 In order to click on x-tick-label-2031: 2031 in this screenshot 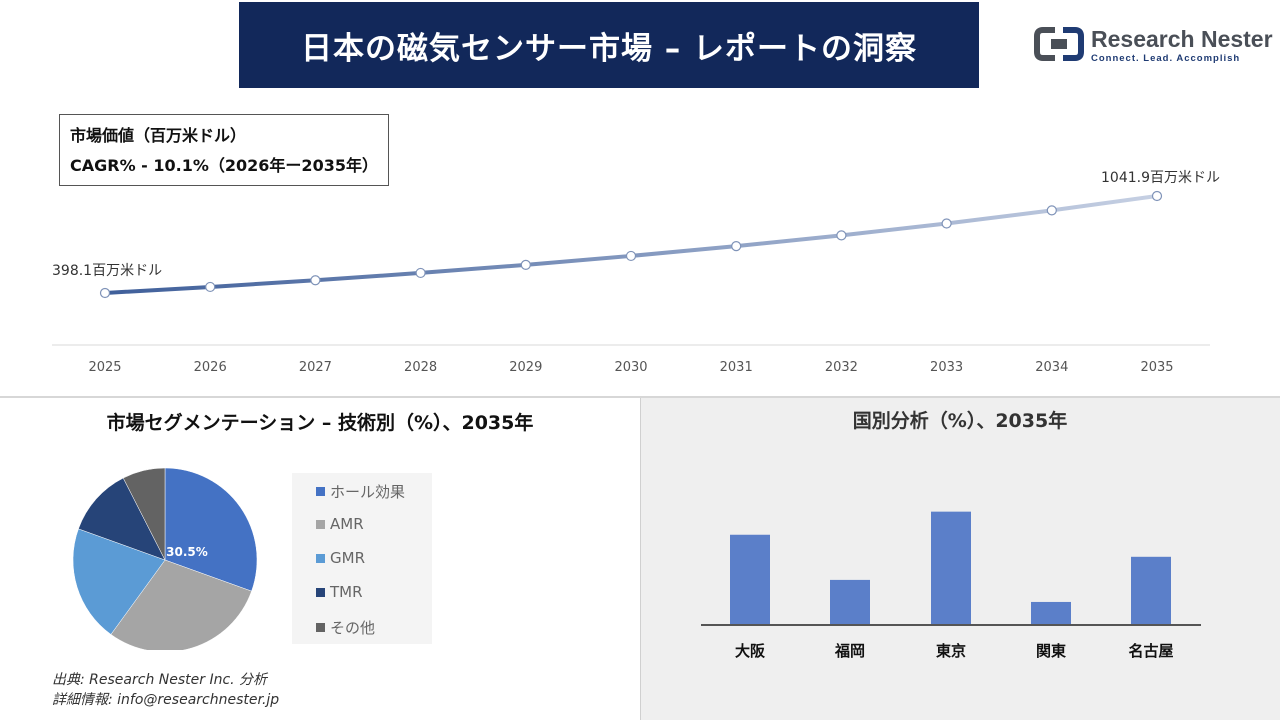, I will do `click(736, 367)`.